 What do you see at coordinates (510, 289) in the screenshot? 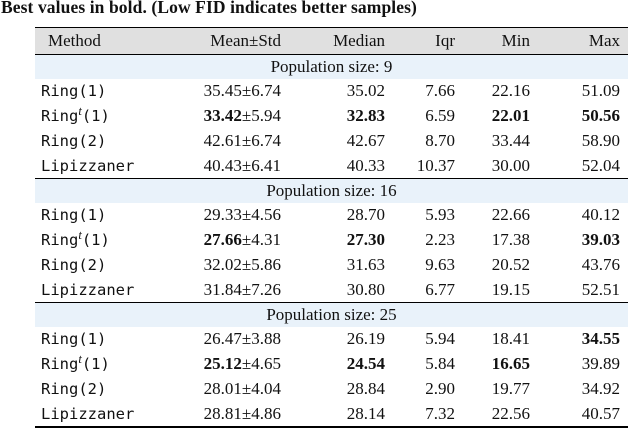
I see `min-cell: 19.15` at bounding box center [510, 289].